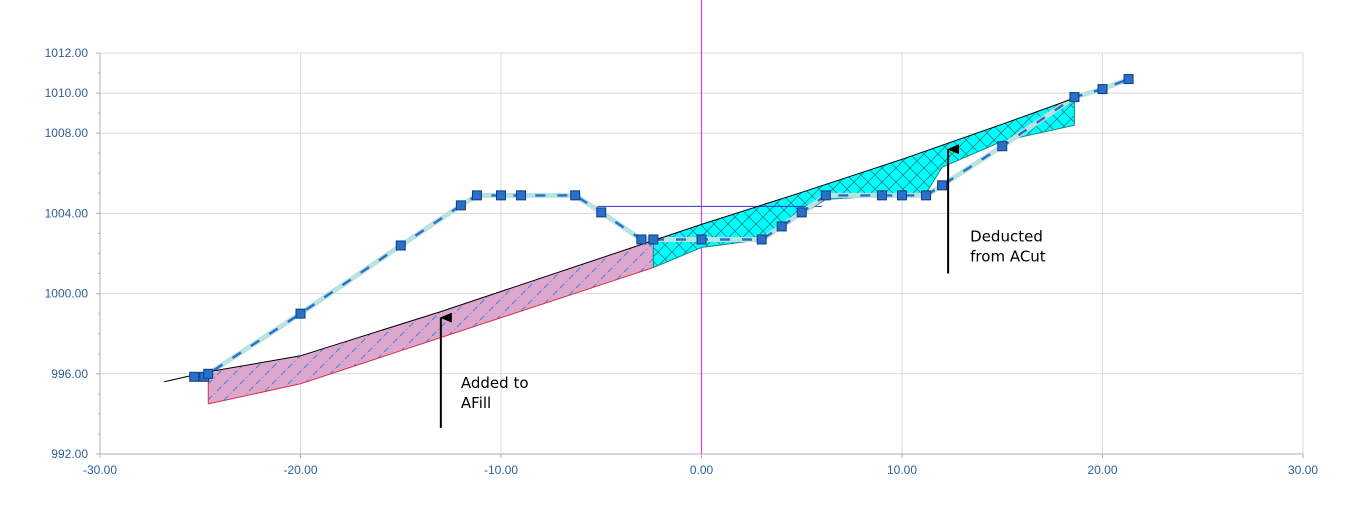 The height and width of the screenshot is (519, 1363). Describe the element at coordinates (69, 454) in the screenshot. I see `y-tick-label: 992.00` at that location.